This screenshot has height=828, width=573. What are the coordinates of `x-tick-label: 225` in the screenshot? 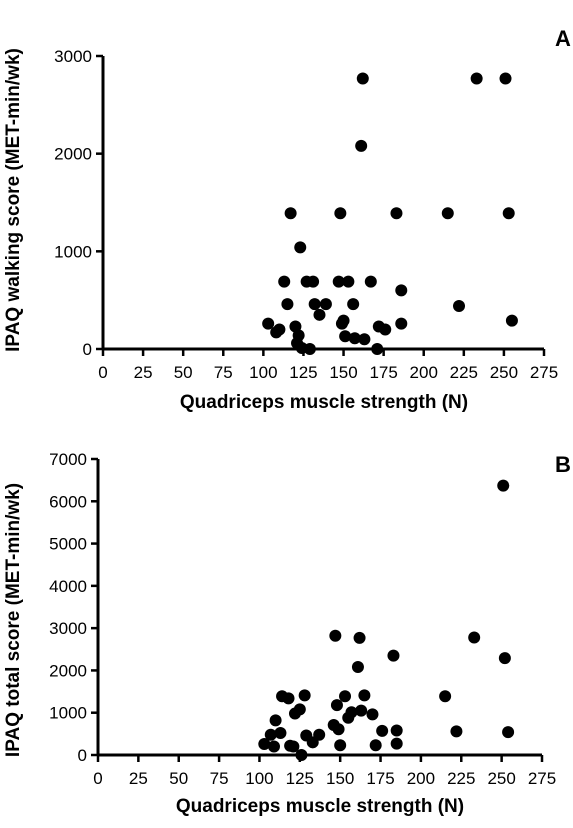 It's located at (461, 778).